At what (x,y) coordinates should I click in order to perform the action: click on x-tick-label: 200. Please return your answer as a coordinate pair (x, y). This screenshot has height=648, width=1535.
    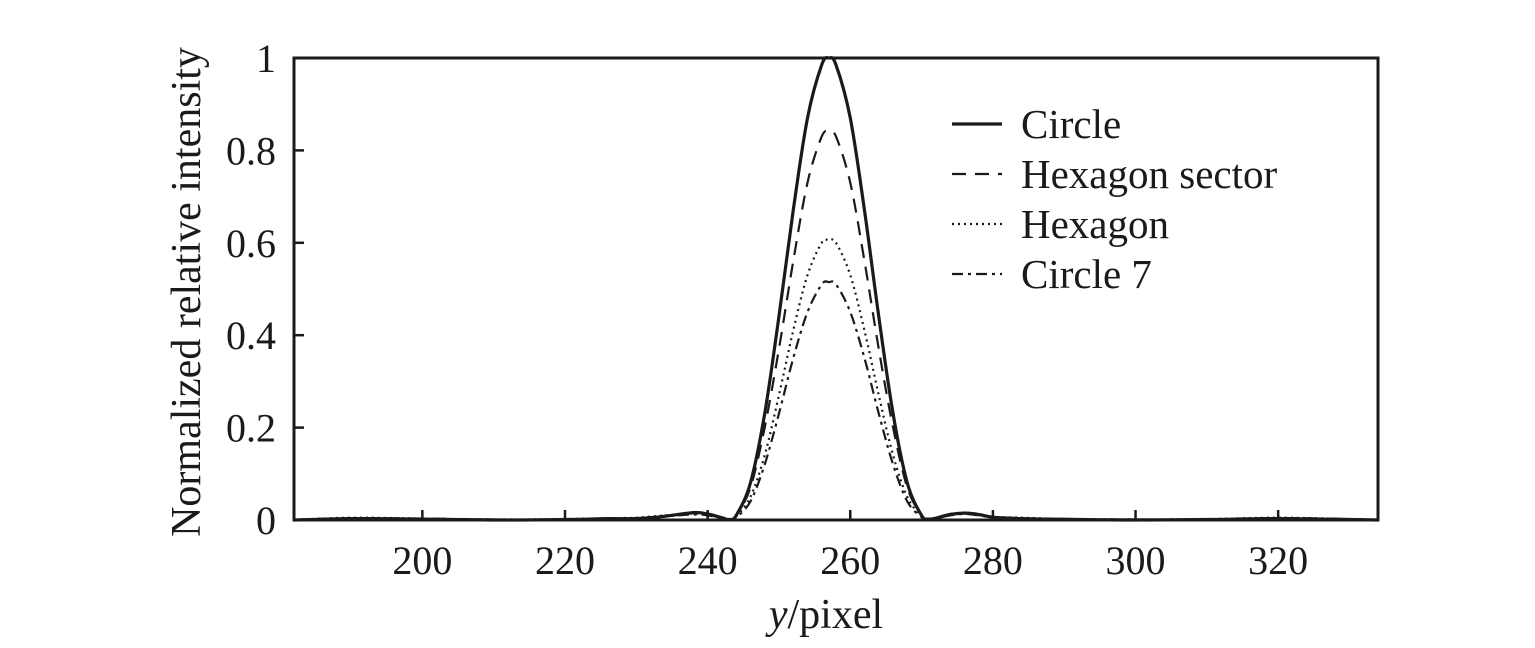
    Looking at the image, I should click on (422, 560).